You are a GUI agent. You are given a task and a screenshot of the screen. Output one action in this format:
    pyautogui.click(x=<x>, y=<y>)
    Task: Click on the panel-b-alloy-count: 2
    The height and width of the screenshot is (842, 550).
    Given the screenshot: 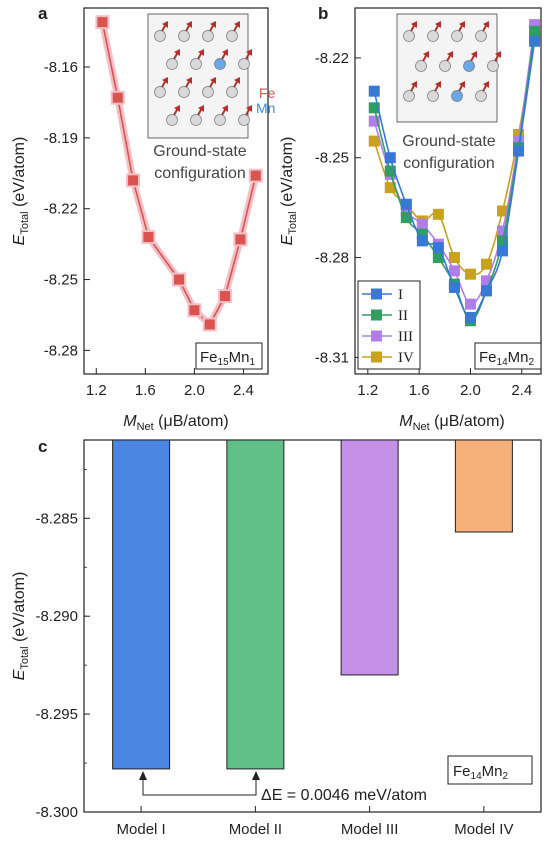 What is the action you would take?
    pyautogui.click(x=531, y=362)
    